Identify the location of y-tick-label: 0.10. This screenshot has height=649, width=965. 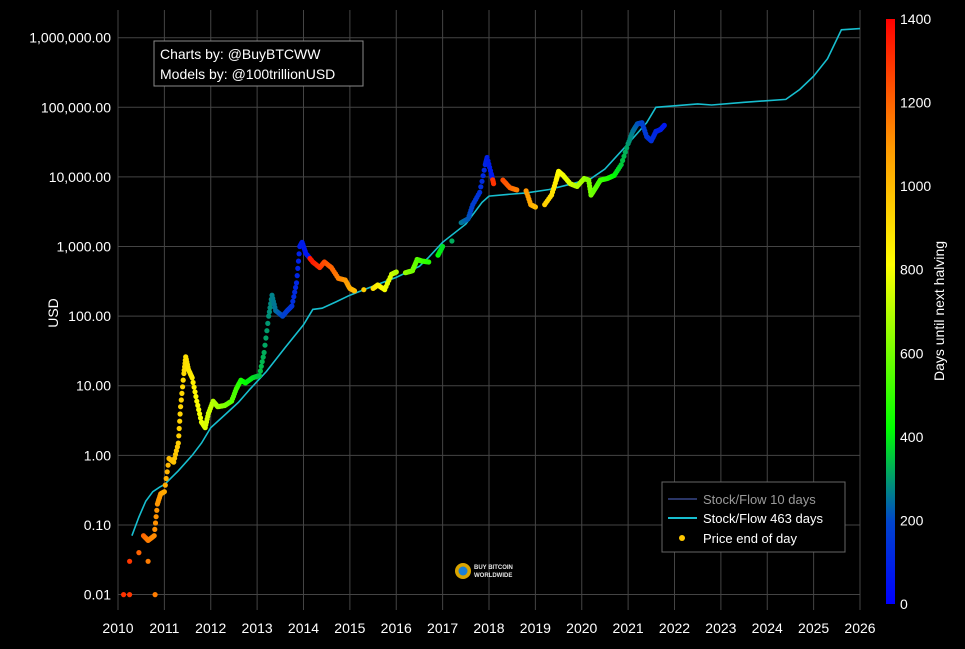
(97, 525).